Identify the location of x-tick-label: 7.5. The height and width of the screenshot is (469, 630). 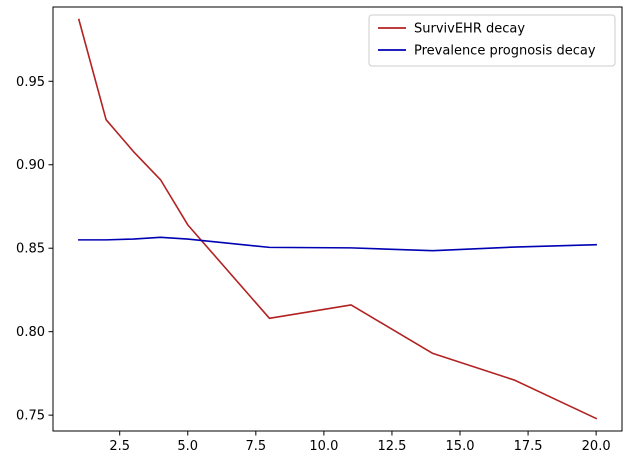
(255, 446).